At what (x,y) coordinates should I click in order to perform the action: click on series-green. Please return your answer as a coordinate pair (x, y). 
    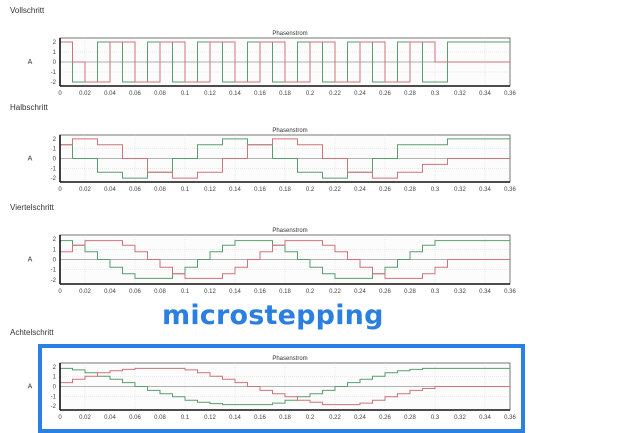
    Looking at the image, I should click on (285, 386).